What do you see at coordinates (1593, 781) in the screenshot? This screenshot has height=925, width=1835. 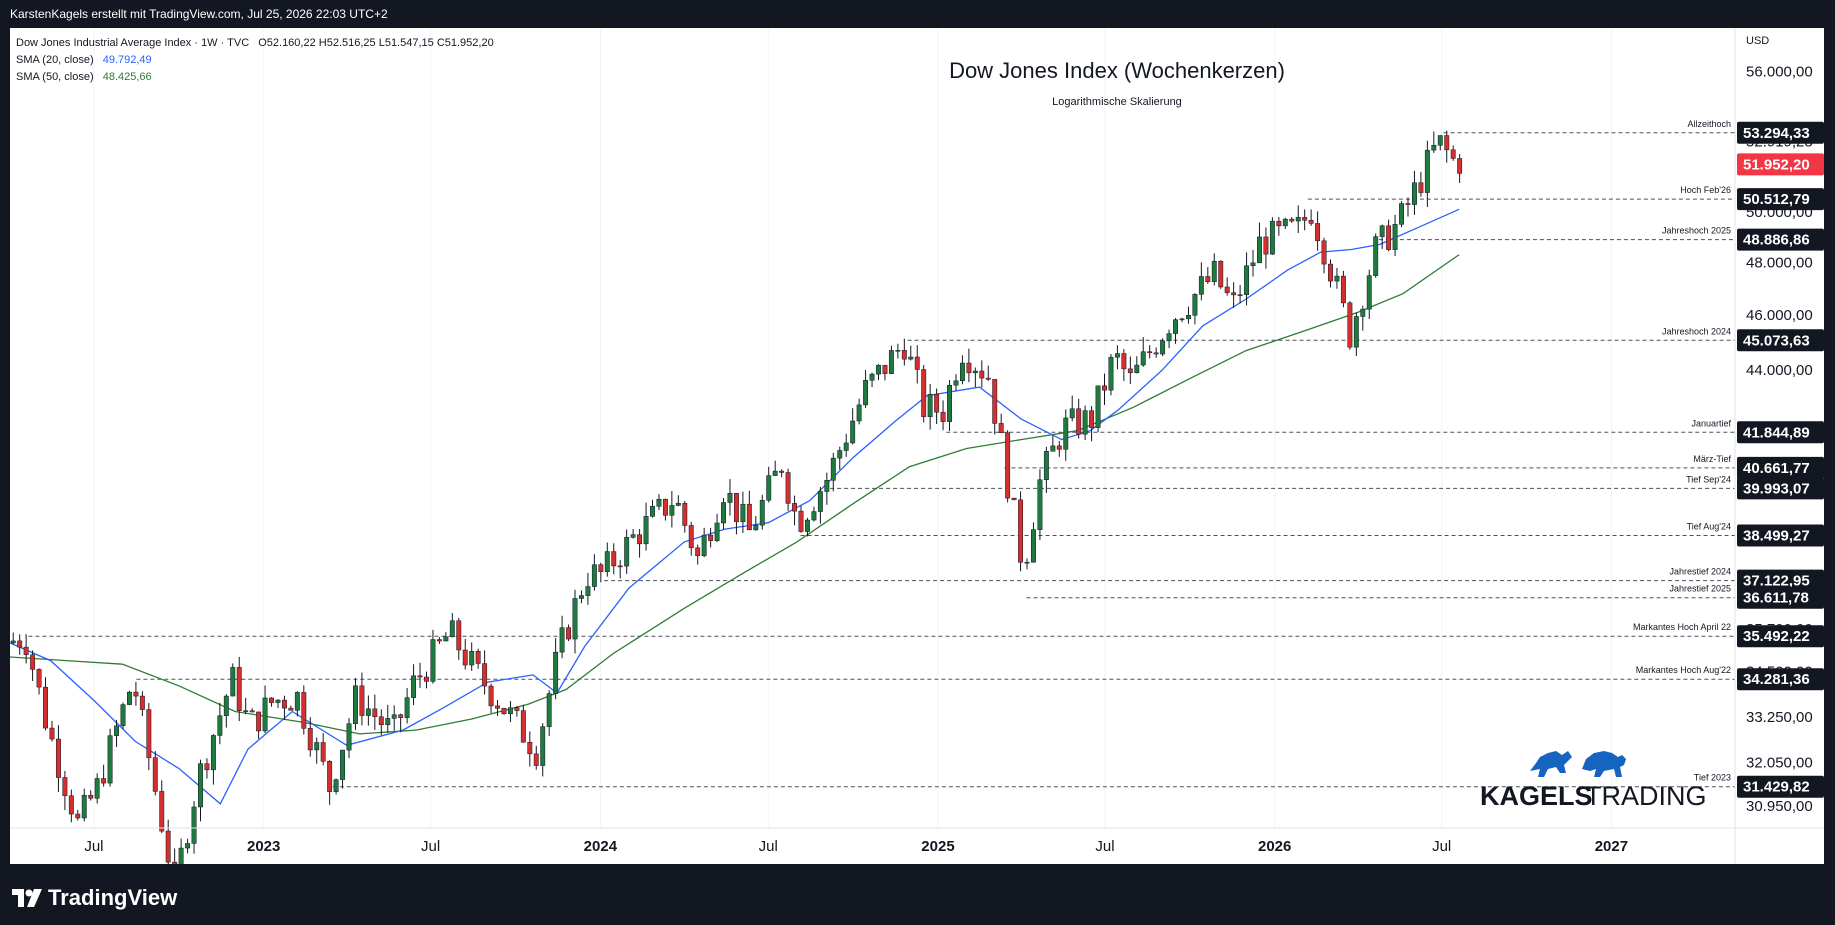 I see `kagels-trading-watermark: KAGELS TRADING` at bounding box center [1593, 781].